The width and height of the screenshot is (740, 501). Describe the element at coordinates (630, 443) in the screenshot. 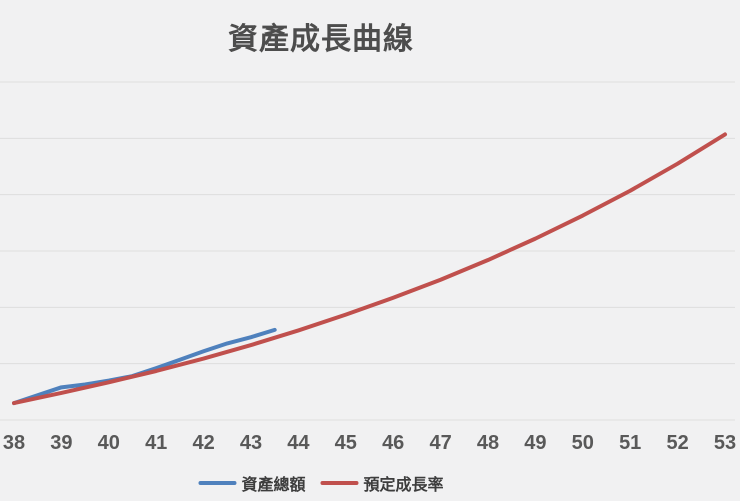

I see `x-tick-label: 51` at that location.